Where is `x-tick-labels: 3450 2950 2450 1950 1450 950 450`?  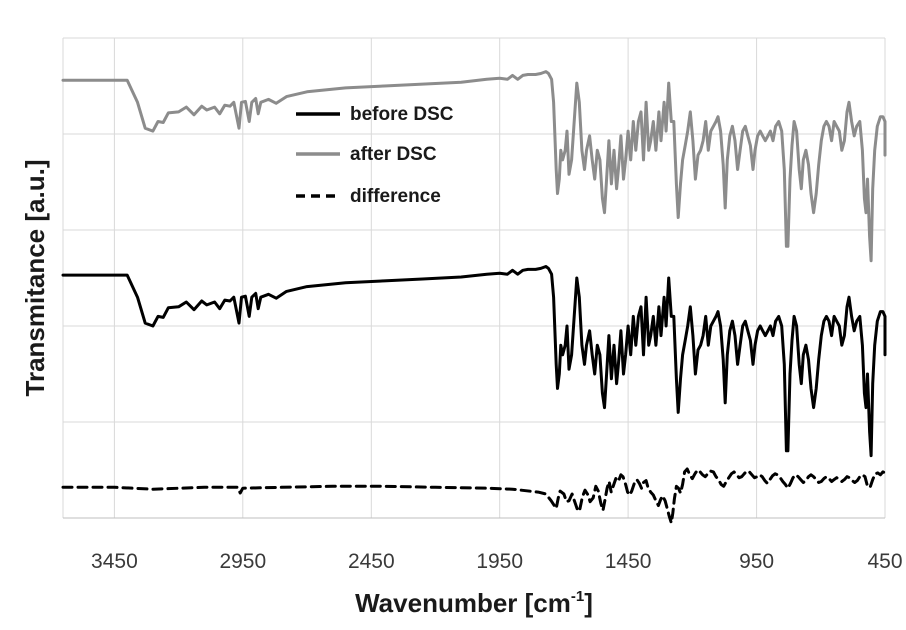 x-tick-labels: 3450 2950 2450 1950 1450 950 450 is located at coordinates (496, 561).